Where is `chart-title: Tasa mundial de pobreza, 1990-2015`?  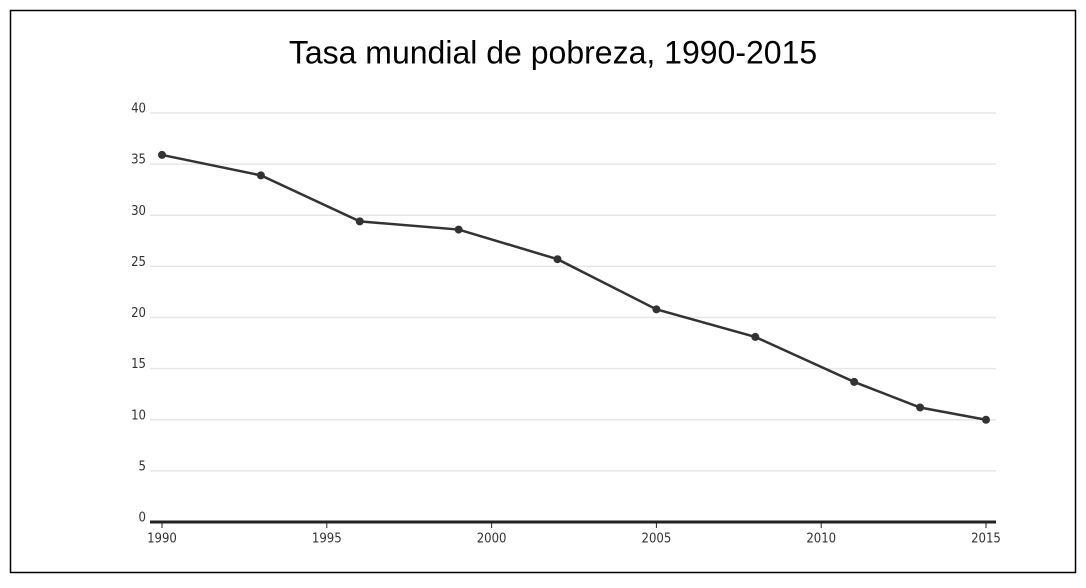
chart-title: Tasa mundial de pobreza, 1990-2015 is located at coordinates (553, 52).